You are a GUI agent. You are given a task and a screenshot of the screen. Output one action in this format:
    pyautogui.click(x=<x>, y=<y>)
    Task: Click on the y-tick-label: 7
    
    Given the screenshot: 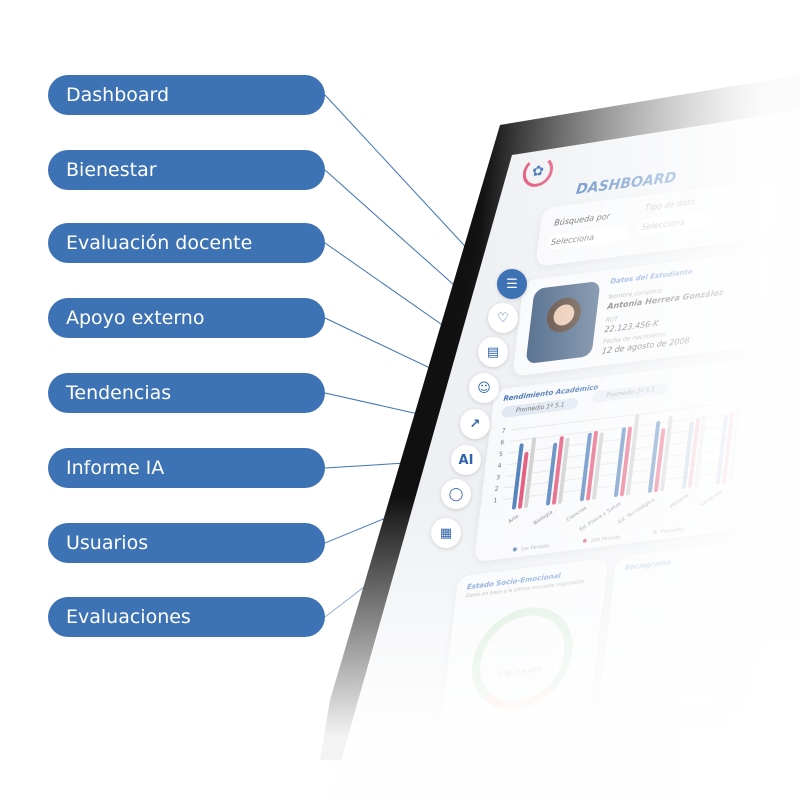 What is the action you would take?
    pyautogui.click(x=503, y=431)
    